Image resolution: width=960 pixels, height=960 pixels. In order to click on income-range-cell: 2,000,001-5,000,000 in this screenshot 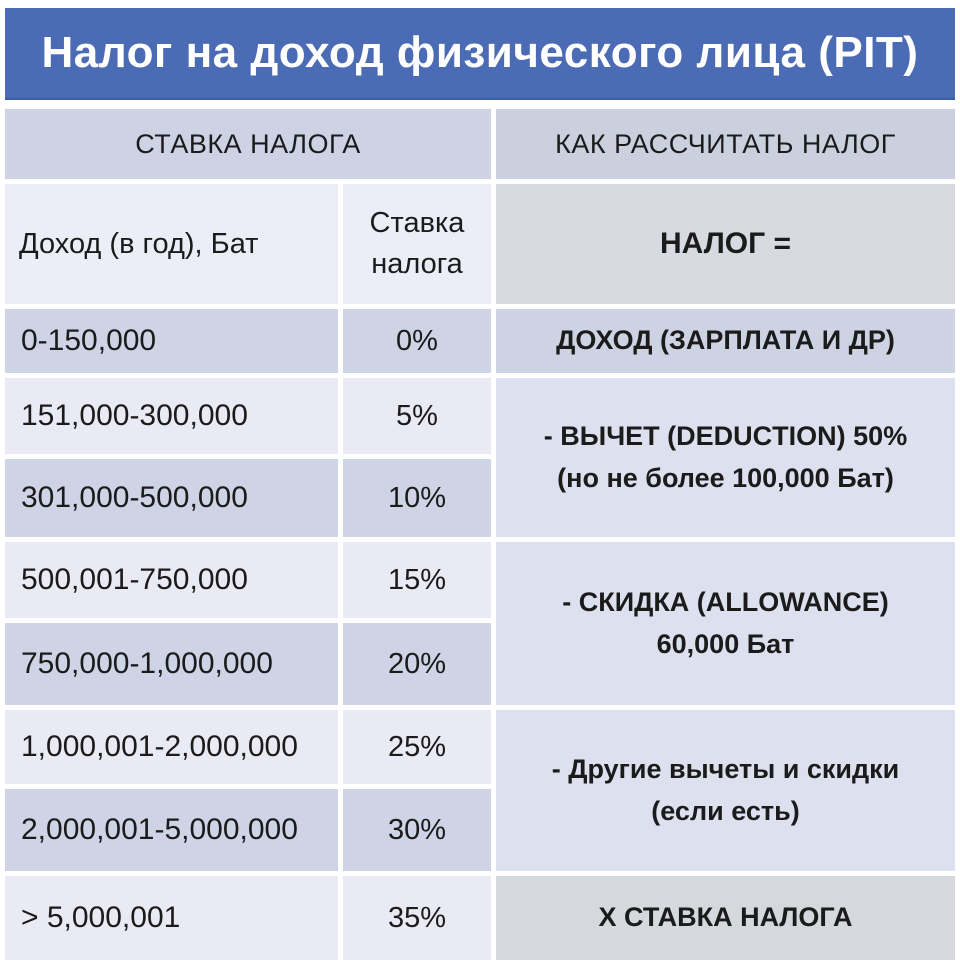, I will do `click(171, 830)`.